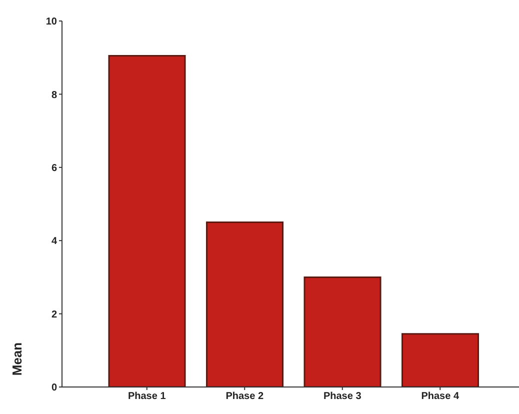 Image resolution: width=519 pixels, height=414 pixels. What do you see at coordinates (245, 396) in the screenshot?
I see `x-tick-label: Phase 2` at bounding box center [245, 396].